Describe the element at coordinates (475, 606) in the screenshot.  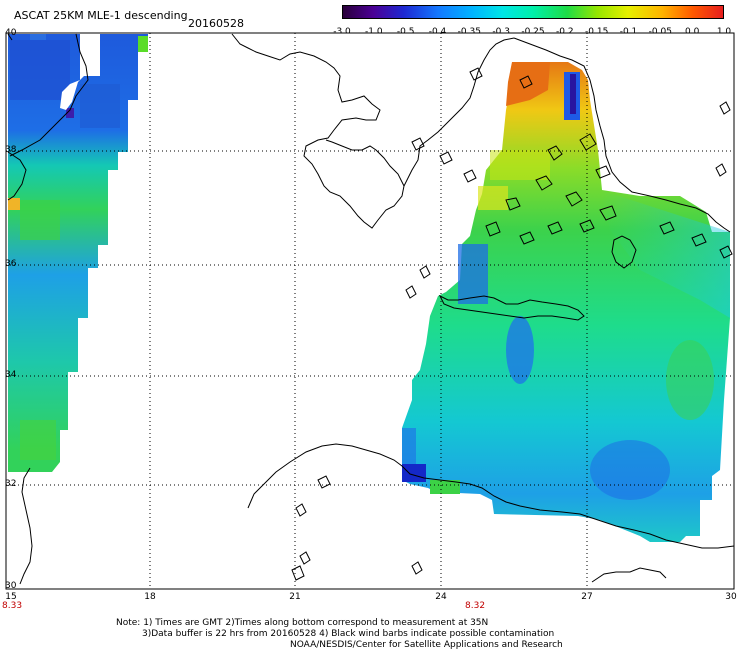
I see `pass-time-east: 8.32` at that location.